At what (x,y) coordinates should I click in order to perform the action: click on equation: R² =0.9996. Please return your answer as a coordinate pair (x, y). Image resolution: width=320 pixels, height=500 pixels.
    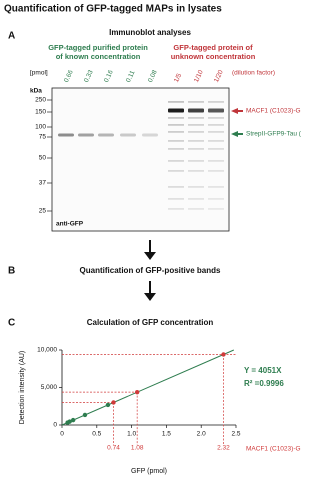
    Looking at the image, I should click on (264, 383).